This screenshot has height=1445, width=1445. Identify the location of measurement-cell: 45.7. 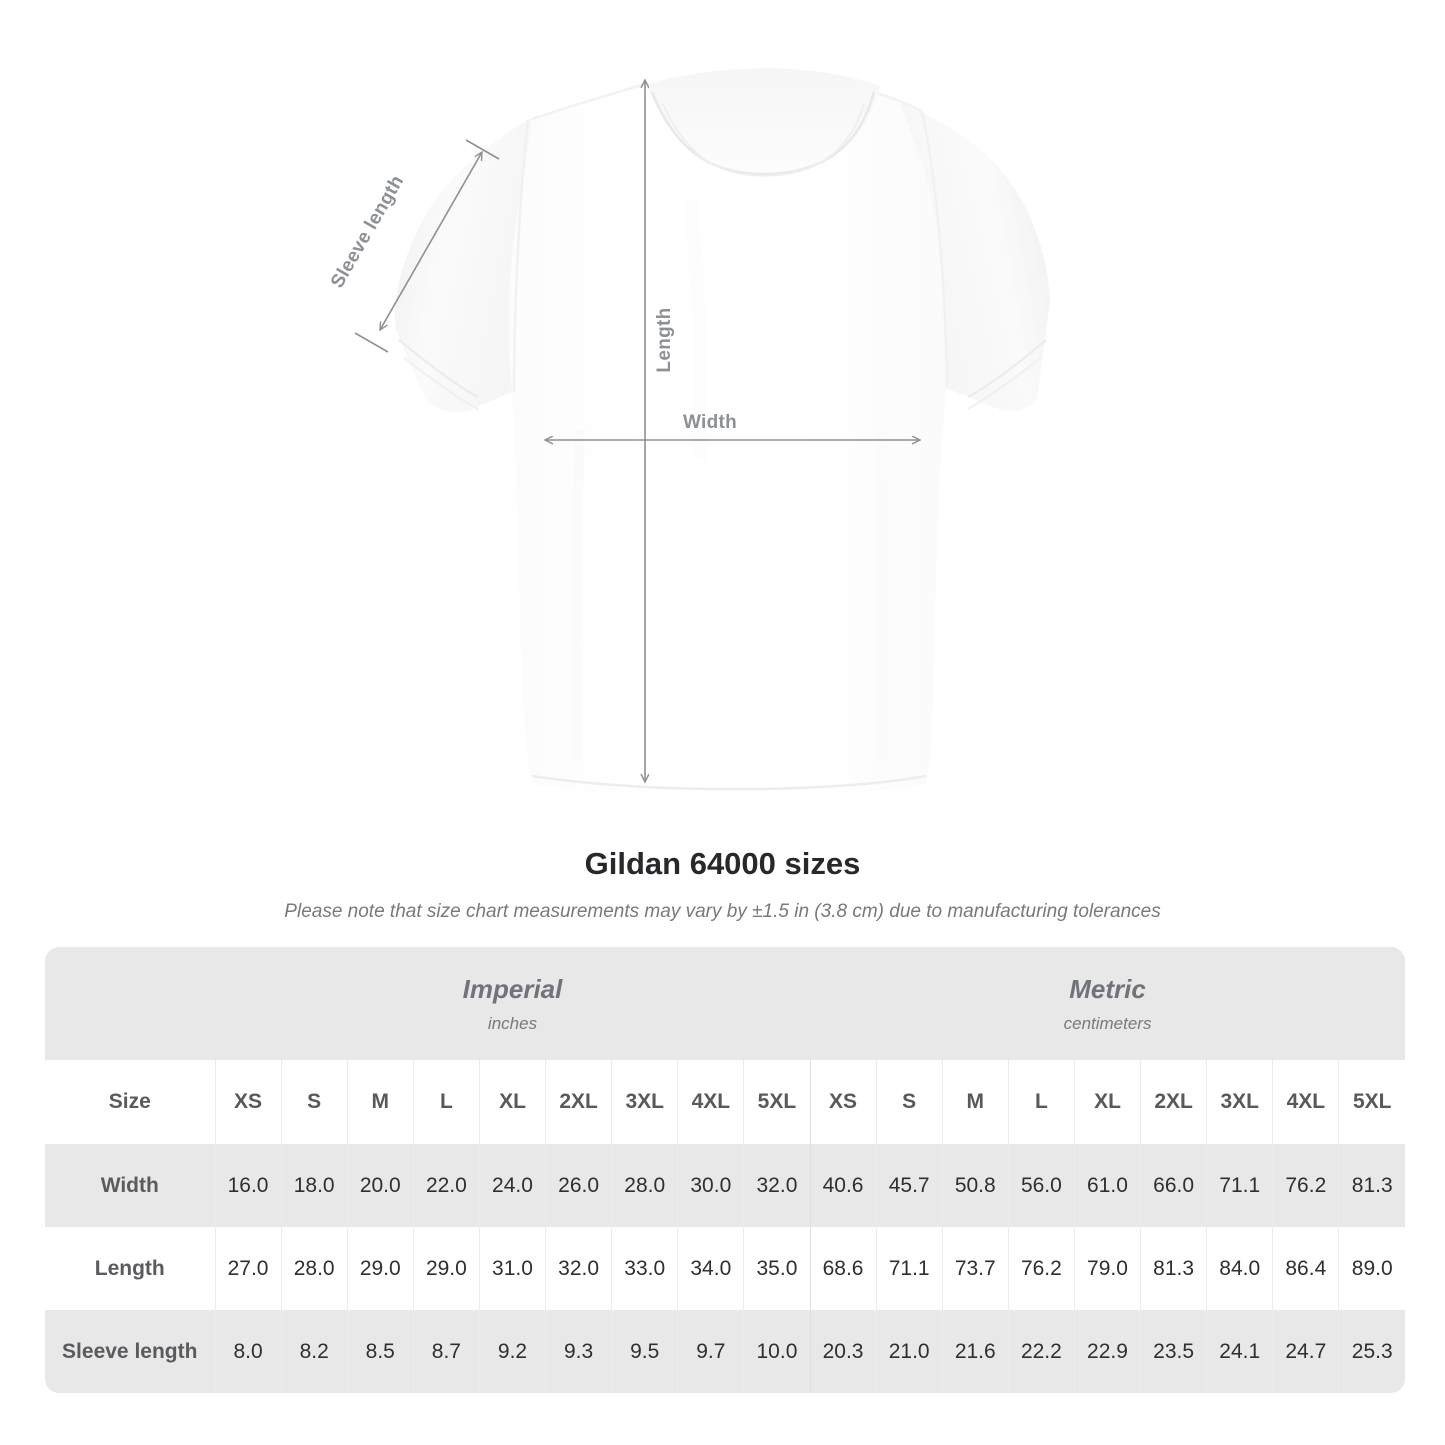
(909, 1185).